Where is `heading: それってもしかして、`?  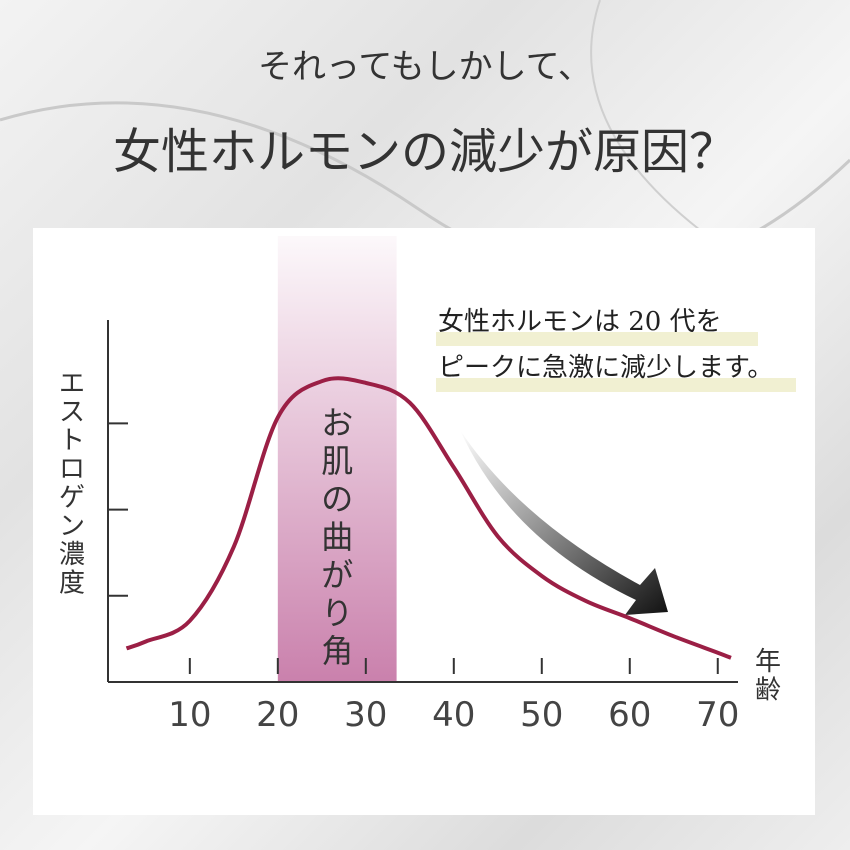 heading: それってもしかして、 is located at coordinates (425, 67).